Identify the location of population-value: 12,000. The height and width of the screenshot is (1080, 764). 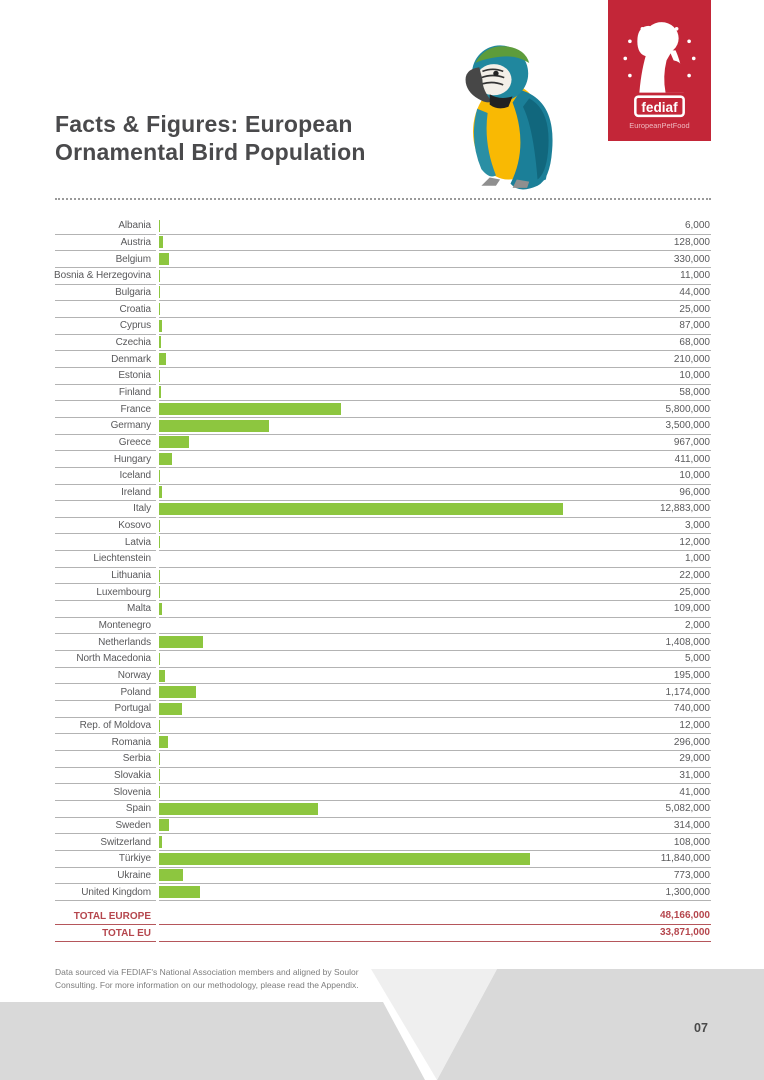
(694, 542).